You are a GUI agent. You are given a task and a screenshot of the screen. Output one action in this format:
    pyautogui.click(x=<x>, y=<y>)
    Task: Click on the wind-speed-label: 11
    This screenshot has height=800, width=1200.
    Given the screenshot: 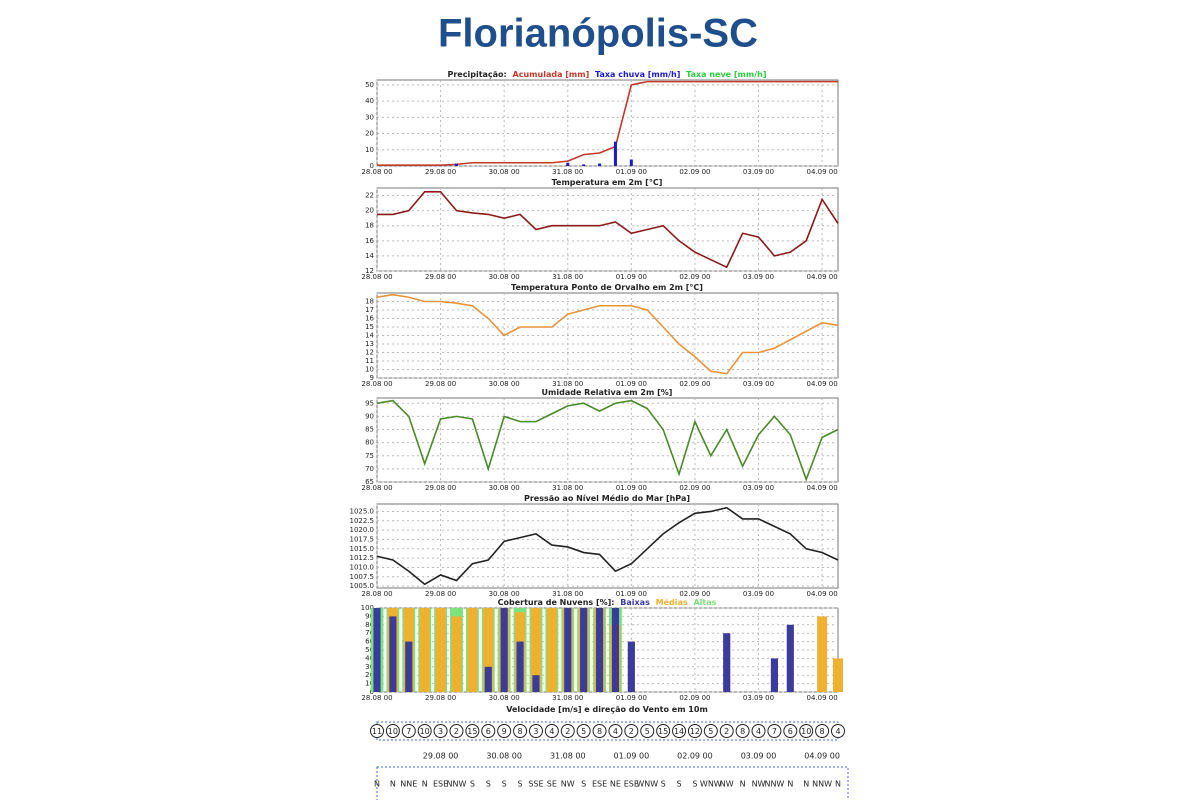 What is the action you would take?
    pyautogui.click(x=377, y=731)
    